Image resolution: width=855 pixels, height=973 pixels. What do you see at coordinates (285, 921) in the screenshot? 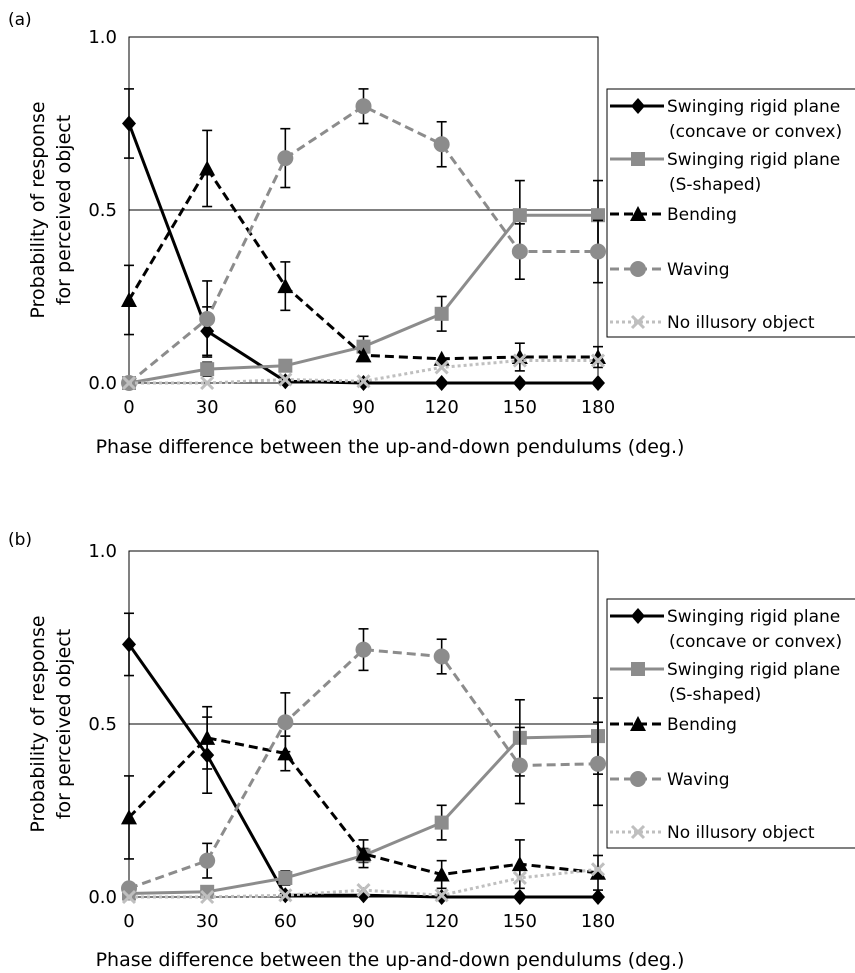
I see `x-tick-label: 60` at bounding box center [285, 921].